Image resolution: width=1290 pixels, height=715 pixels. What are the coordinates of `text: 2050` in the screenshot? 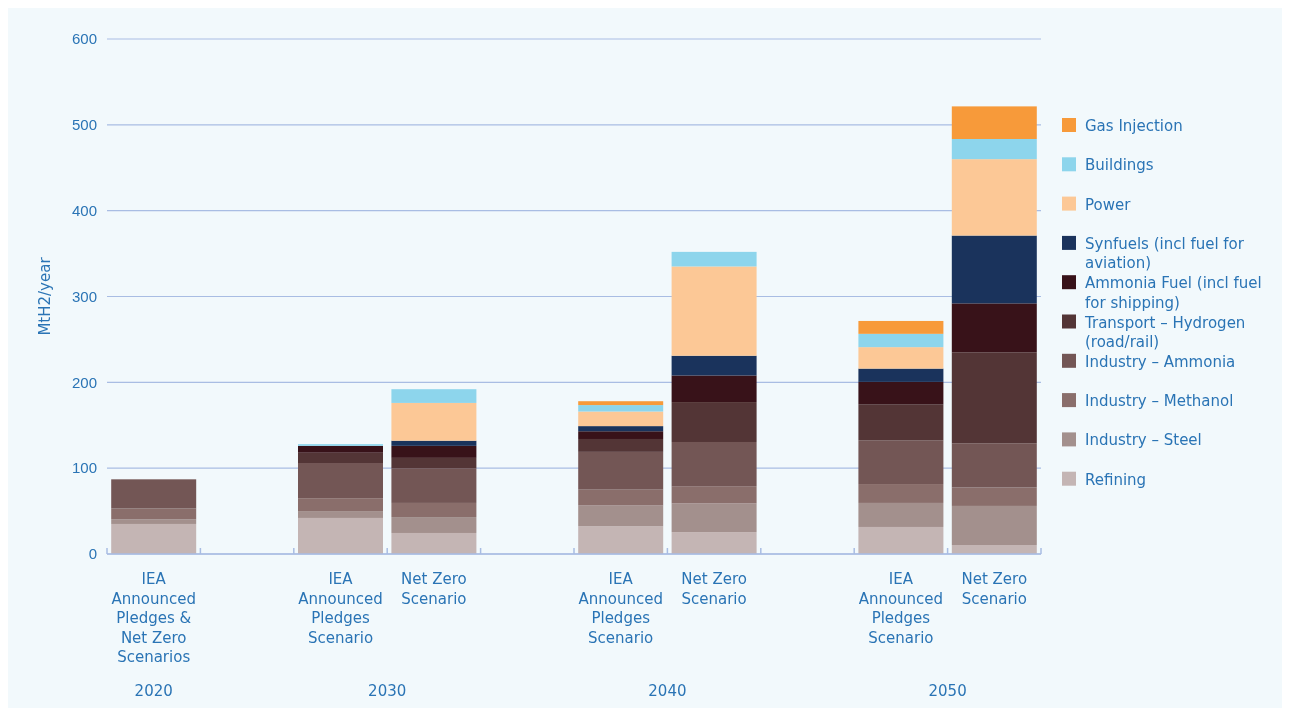 It's located at (947, 691).